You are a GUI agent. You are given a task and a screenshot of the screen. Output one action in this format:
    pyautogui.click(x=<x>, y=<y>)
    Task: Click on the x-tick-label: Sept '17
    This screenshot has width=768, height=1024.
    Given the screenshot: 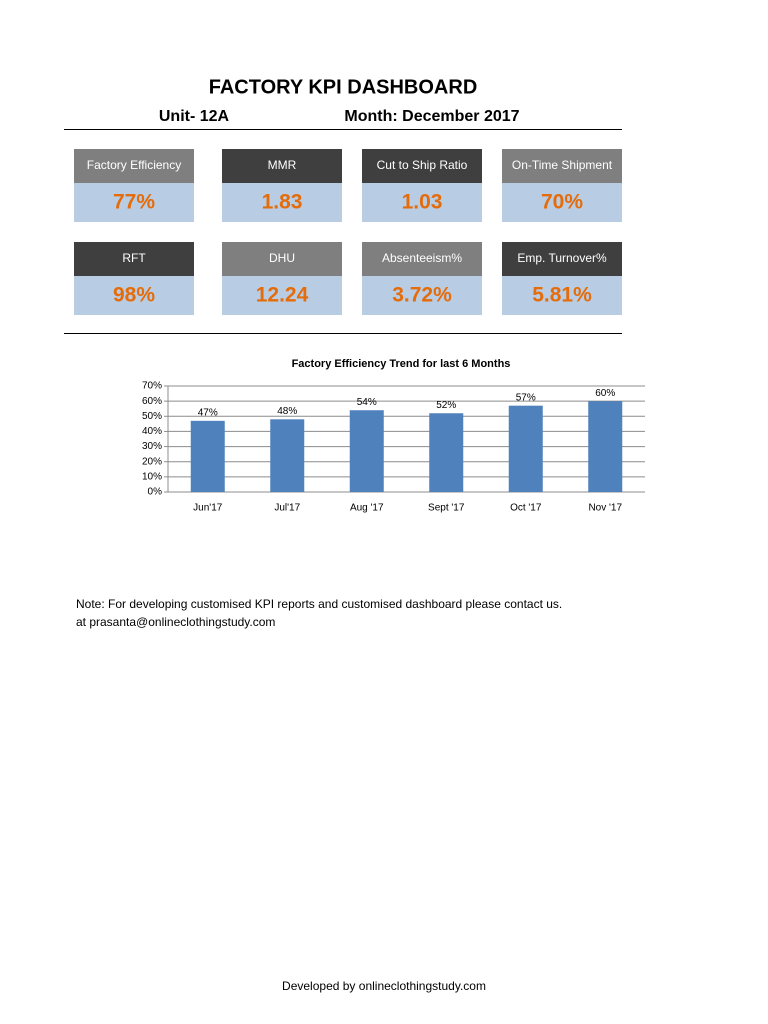 What is the action you would take?
    pyautogui.click(x=446, y=508)
    